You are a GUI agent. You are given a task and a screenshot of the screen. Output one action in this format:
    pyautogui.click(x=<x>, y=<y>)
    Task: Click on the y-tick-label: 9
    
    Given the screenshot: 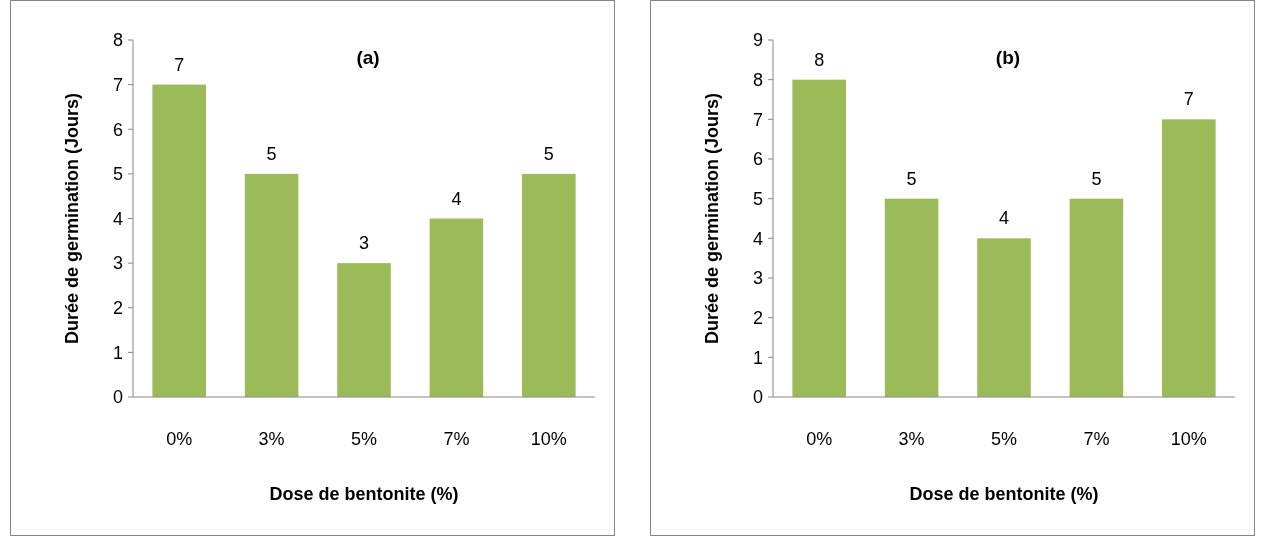 What is the action you would take?
    pyautogui.click(x=757, y=40)
    